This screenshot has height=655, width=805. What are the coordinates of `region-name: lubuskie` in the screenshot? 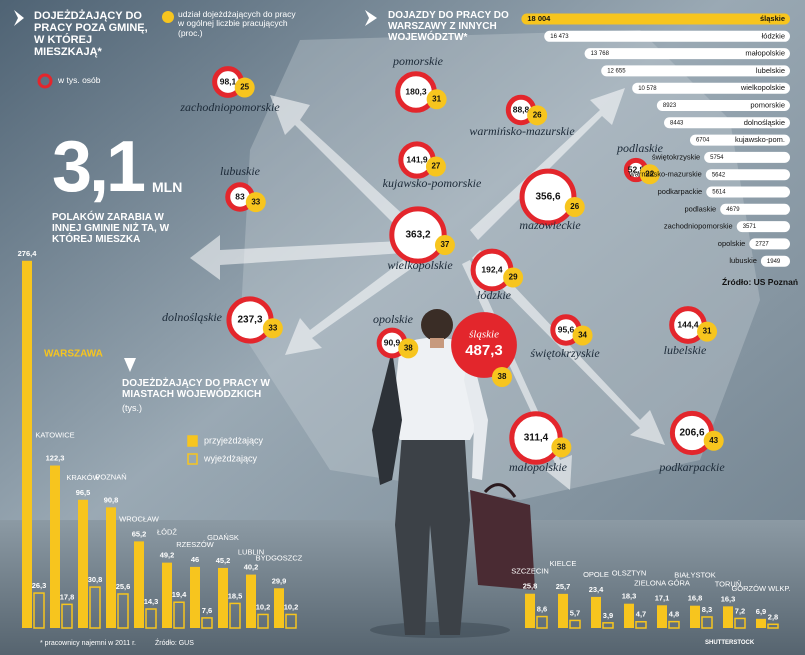 It's located at (240, 171).